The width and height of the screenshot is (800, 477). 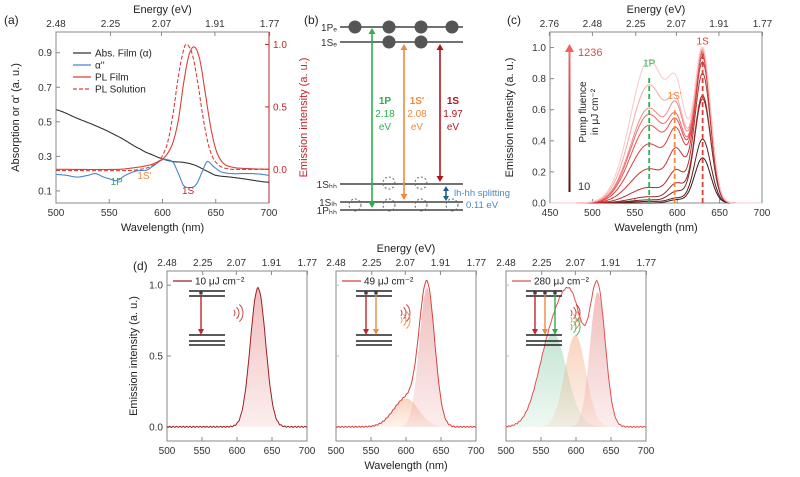 What do you see at coordinates (280, 107) in the screenshot?
I see `right-y-tick-label: 0.5` at bounding box center [280, 107].